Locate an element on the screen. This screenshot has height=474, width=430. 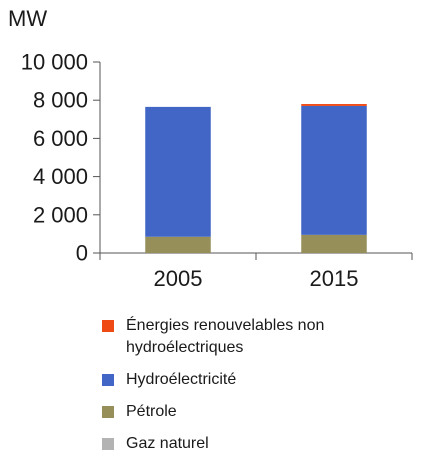
legend-item: Hydroélectricité is located at coordinates (262, 380).